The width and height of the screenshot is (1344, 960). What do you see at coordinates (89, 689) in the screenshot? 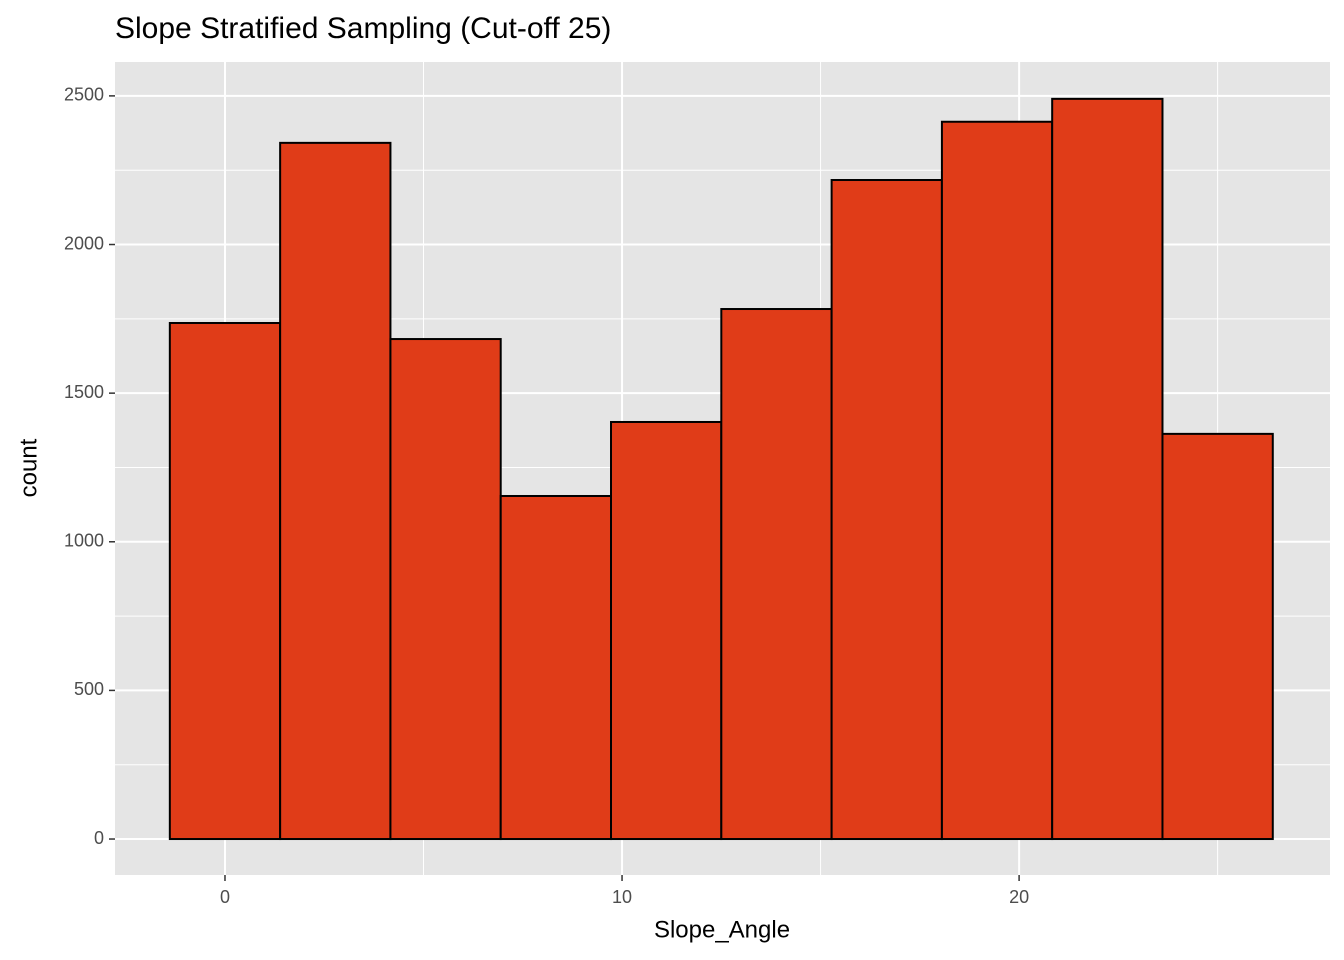
I see `y-tick-label: 500` at bounding box center [89, 689].